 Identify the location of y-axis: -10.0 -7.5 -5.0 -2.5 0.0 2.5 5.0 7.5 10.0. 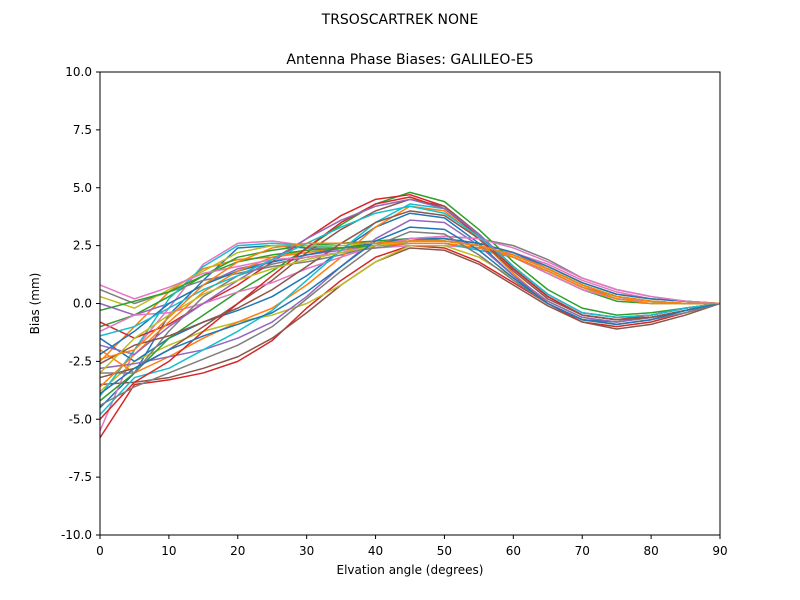
(80, 303).